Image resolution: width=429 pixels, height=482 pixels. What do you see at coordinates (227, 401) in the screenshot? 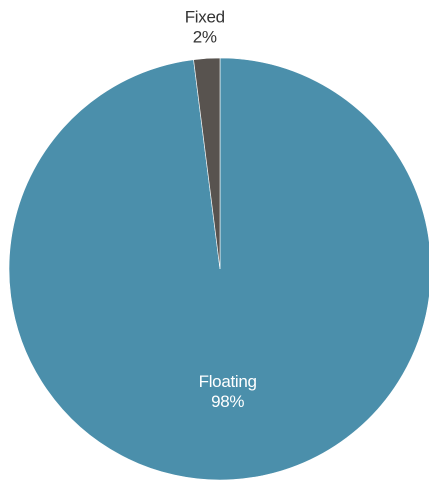
I see `slice-value-floating: 98%` at bounding box center [227, 401].